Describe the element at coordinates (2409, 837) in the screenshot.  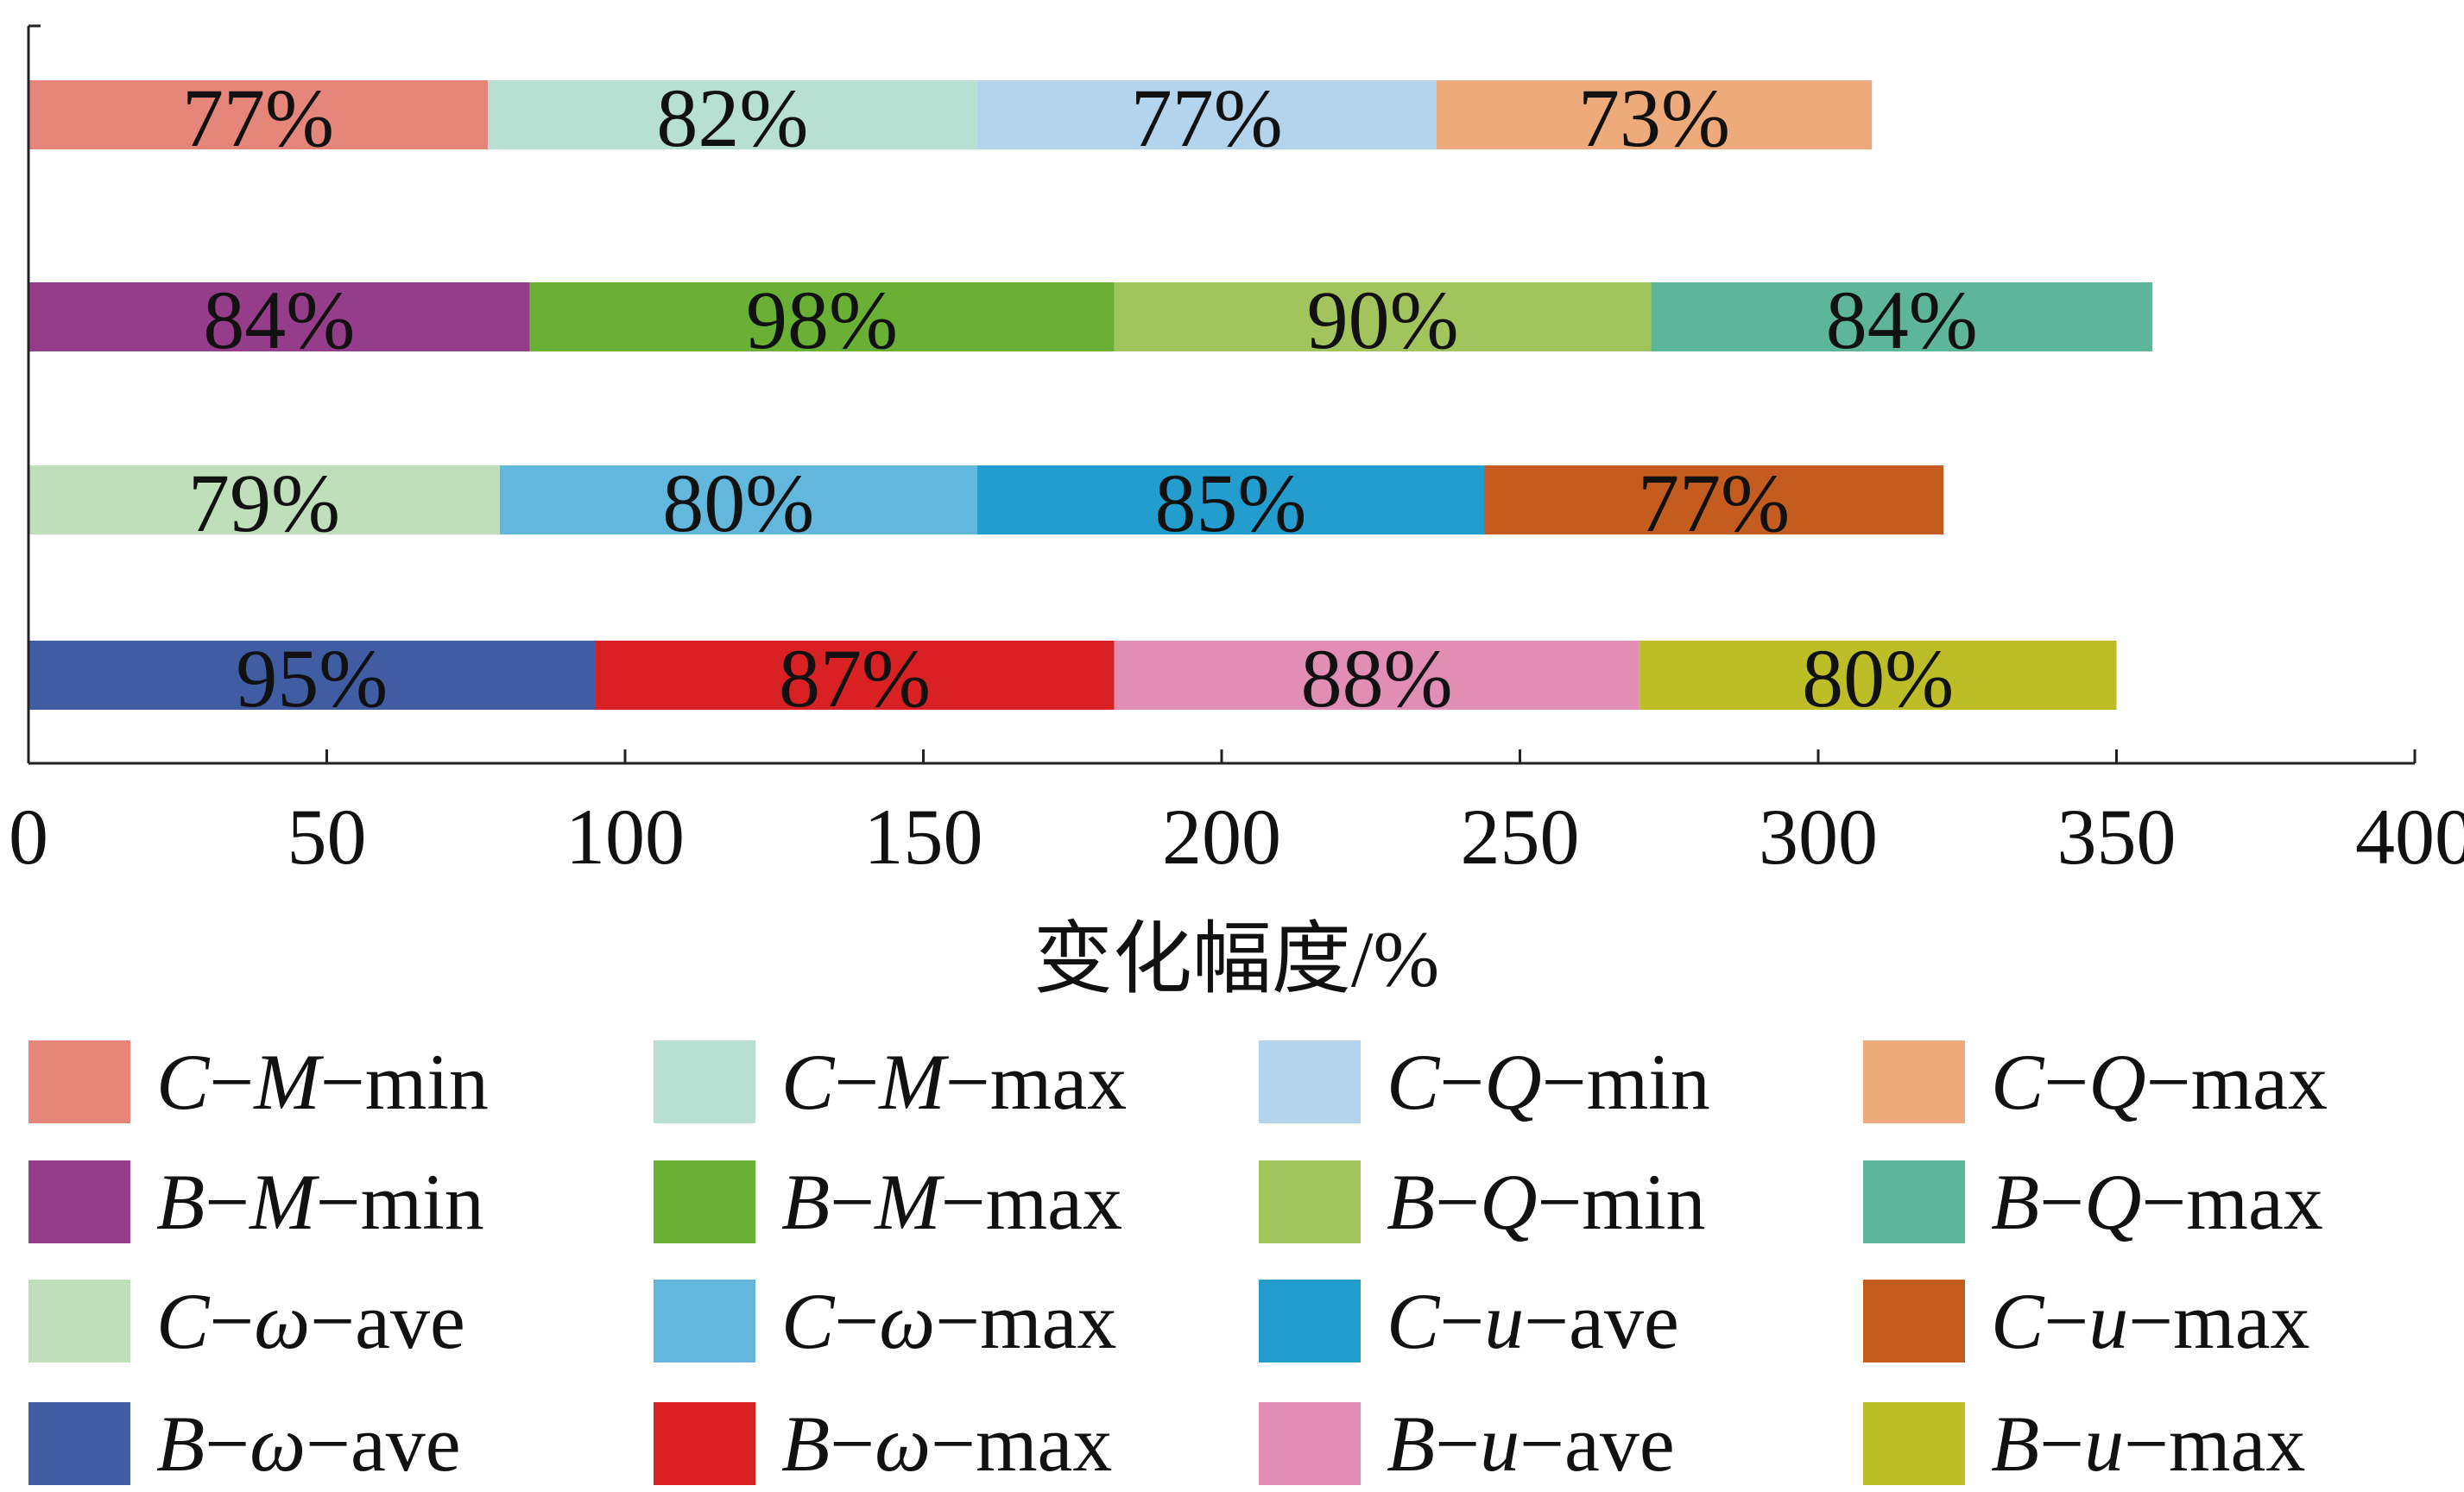
I see `x-tick-label-400: 400` at that location.